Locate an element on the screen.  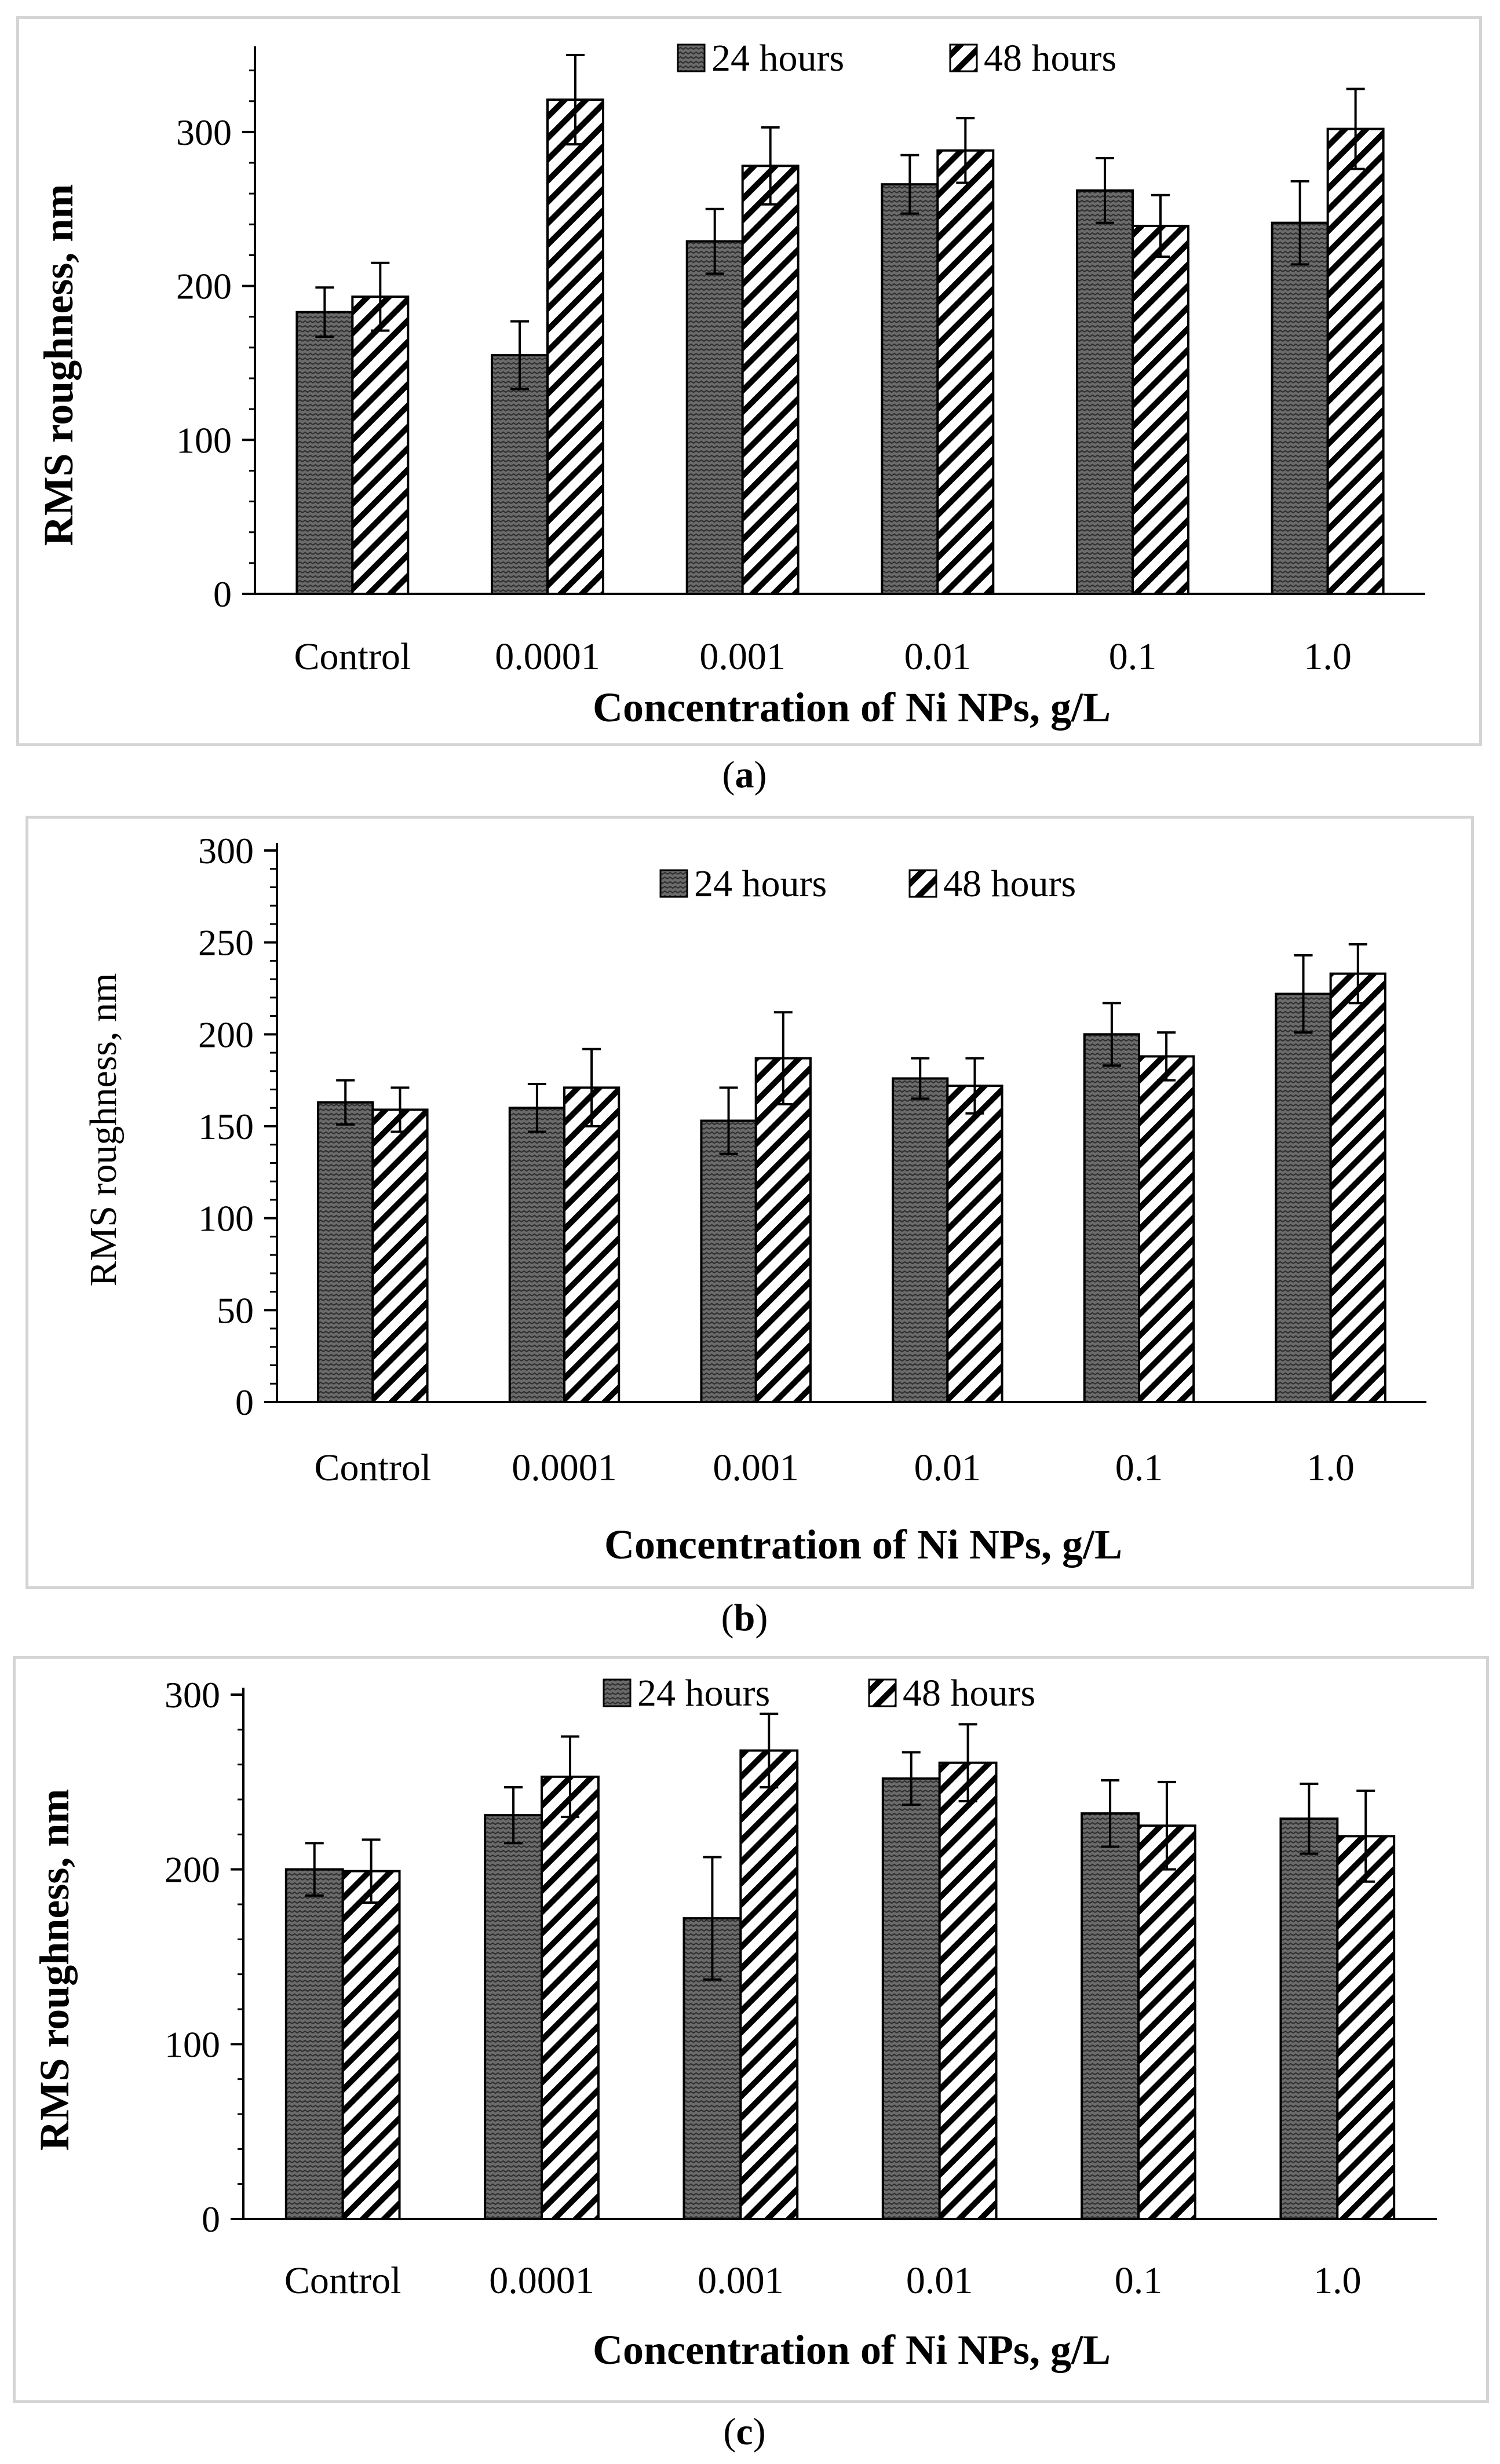
caption-a: (a) is located at coordinates (744, 775).